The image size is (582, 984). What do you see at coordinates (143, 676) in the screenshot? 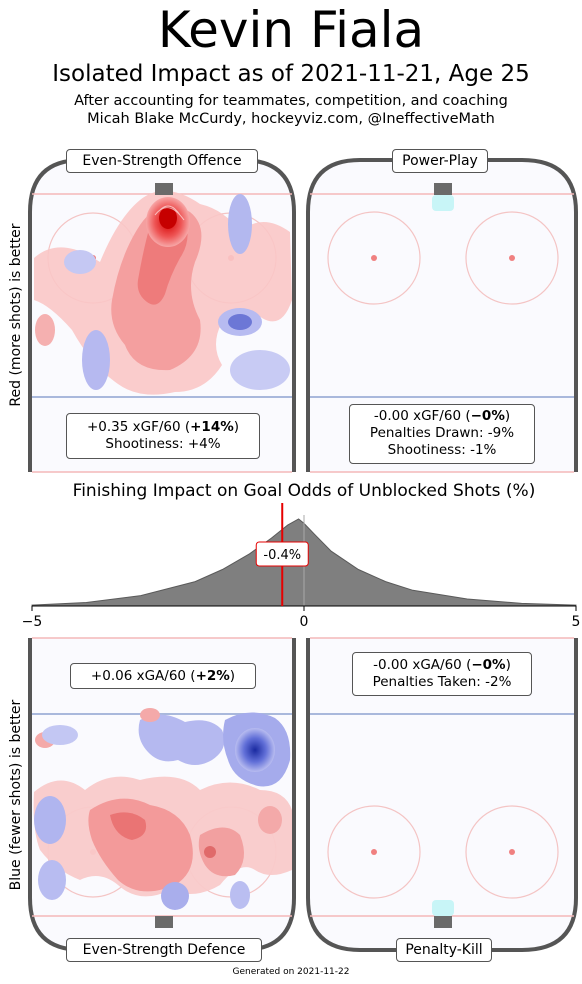
I see `stat-ev-defence-plain: +0.06 xGA/60 (` at bounding box center [143, 676].